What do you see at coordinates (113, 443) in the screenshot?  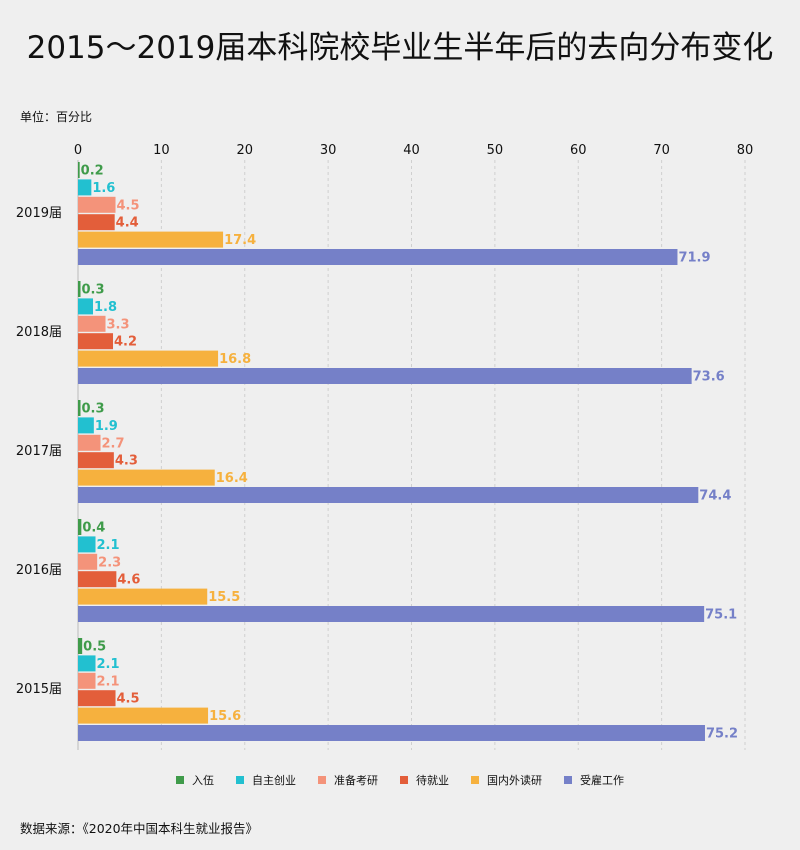 I see `data-label: 2.7` at bounding box center [113, 443].